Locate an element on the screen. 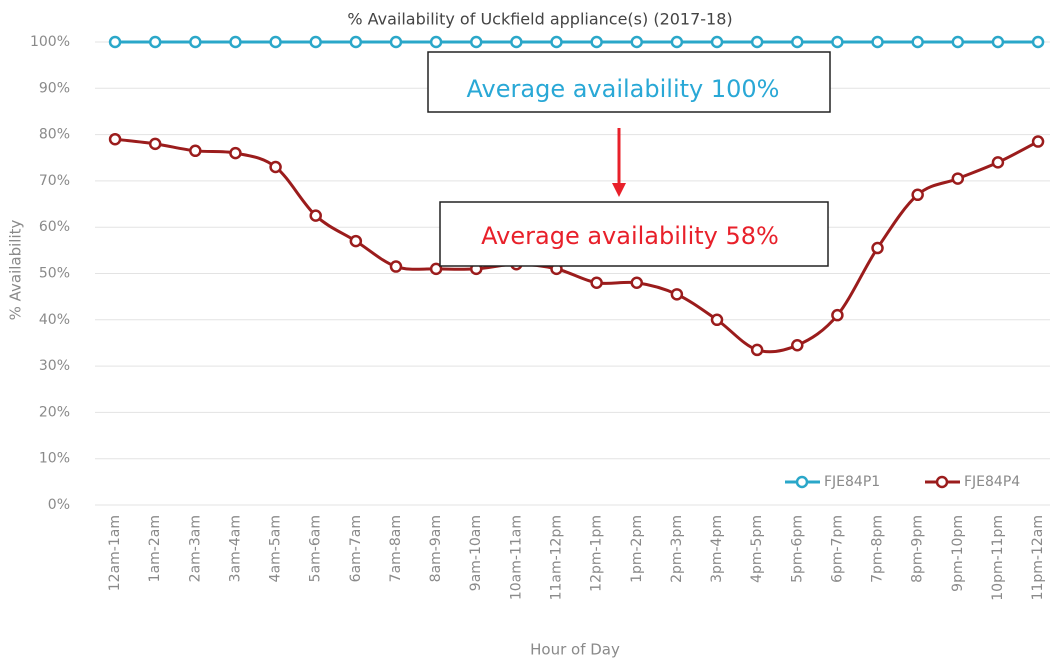  x-tick-label: 3pm-4pm is located at coordinates (717, 549).